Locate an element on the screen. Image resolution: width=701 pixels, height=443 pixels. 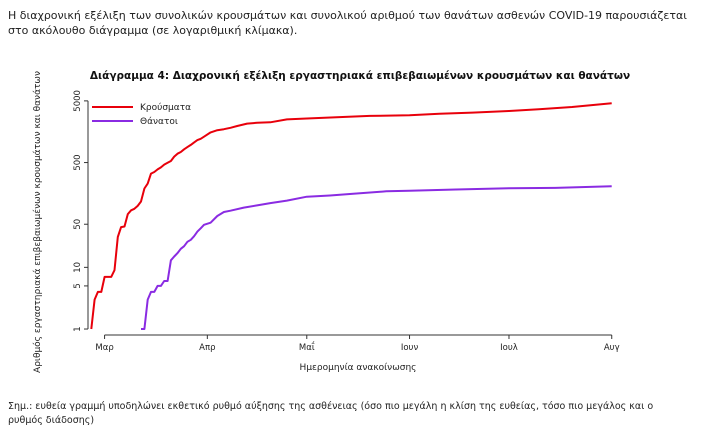
y-tick-label: 50 is located at coordinates (78, 224).